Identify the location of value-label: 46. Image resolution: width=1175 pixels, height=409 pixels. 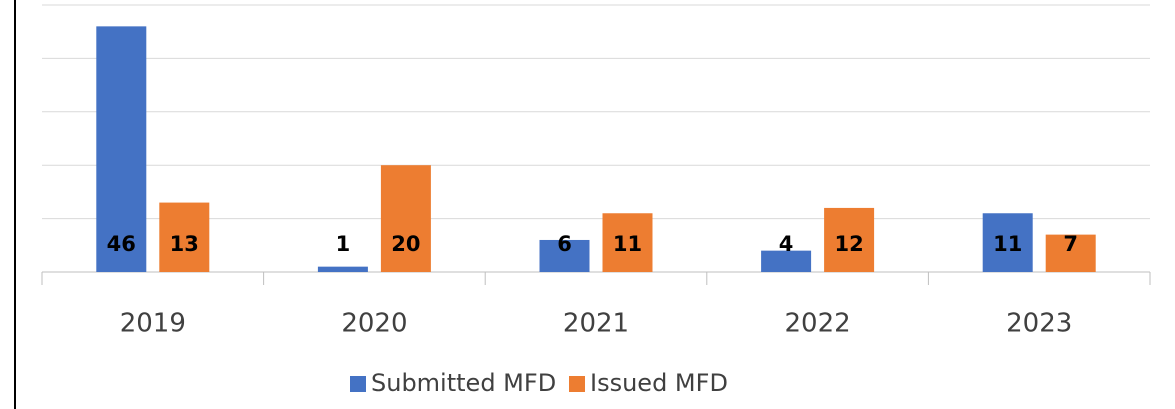
(121, 244).